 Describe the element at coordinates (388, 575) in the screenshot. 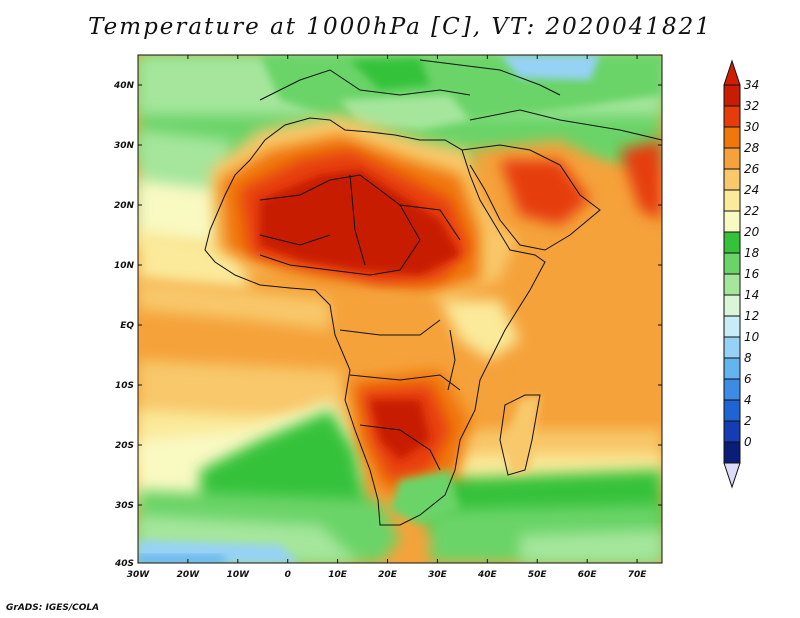

I see `lon-tick-label: 20E` at that location.